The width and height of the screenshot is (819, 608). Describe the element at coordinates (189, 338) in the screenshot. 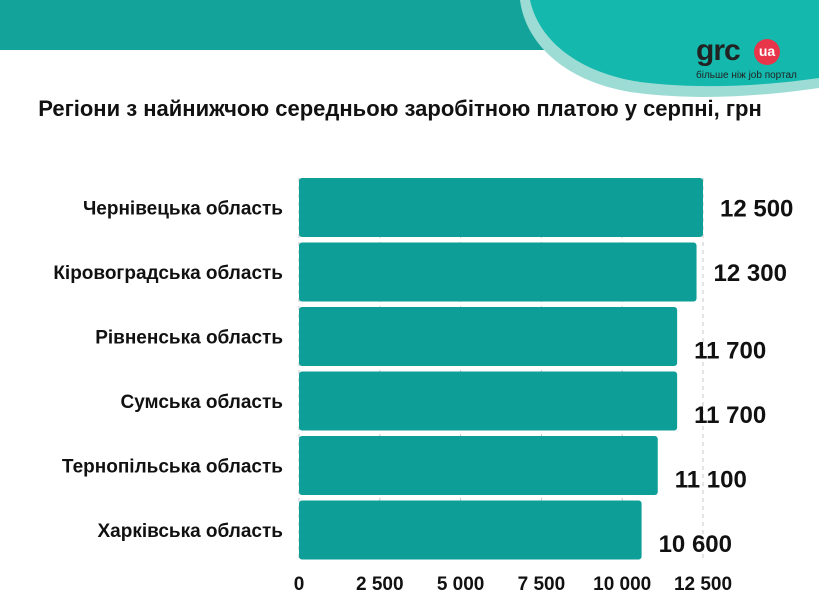

I see `category-label: Рівненська область` at that location.